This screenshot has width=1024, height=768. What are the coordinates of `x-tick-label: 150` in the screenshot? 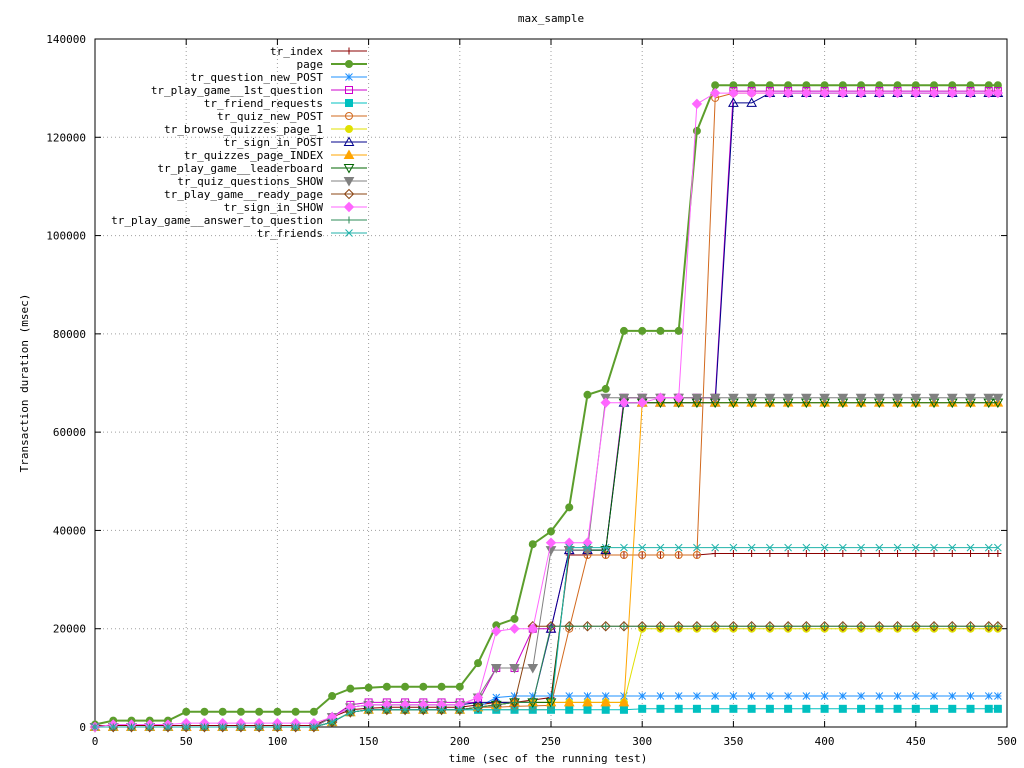 It's located at (369, 741).